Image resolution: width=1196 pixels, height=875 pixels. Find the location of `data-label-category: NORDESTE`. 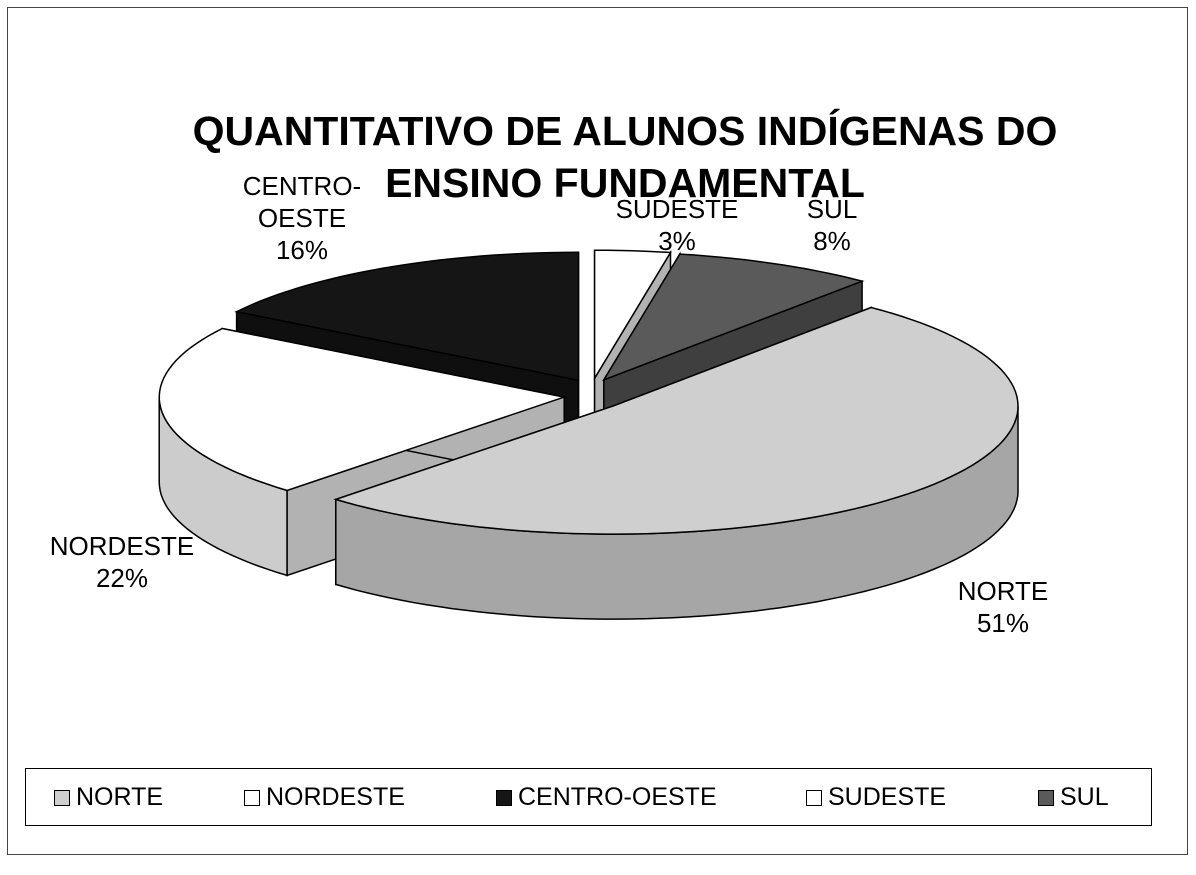

data-label-category: NORDESTE is located at coordinates (122, 546).